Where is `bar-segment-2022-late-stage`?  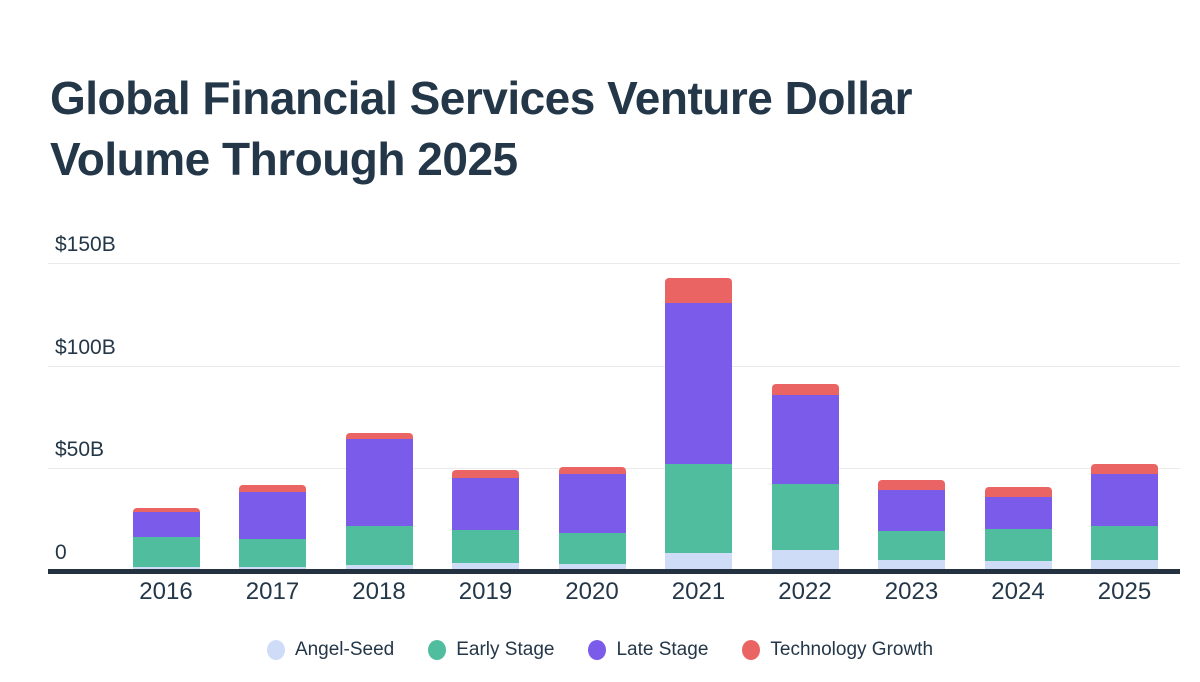 bar-segment-2022-late-stage is located at coordinates (805, 439).